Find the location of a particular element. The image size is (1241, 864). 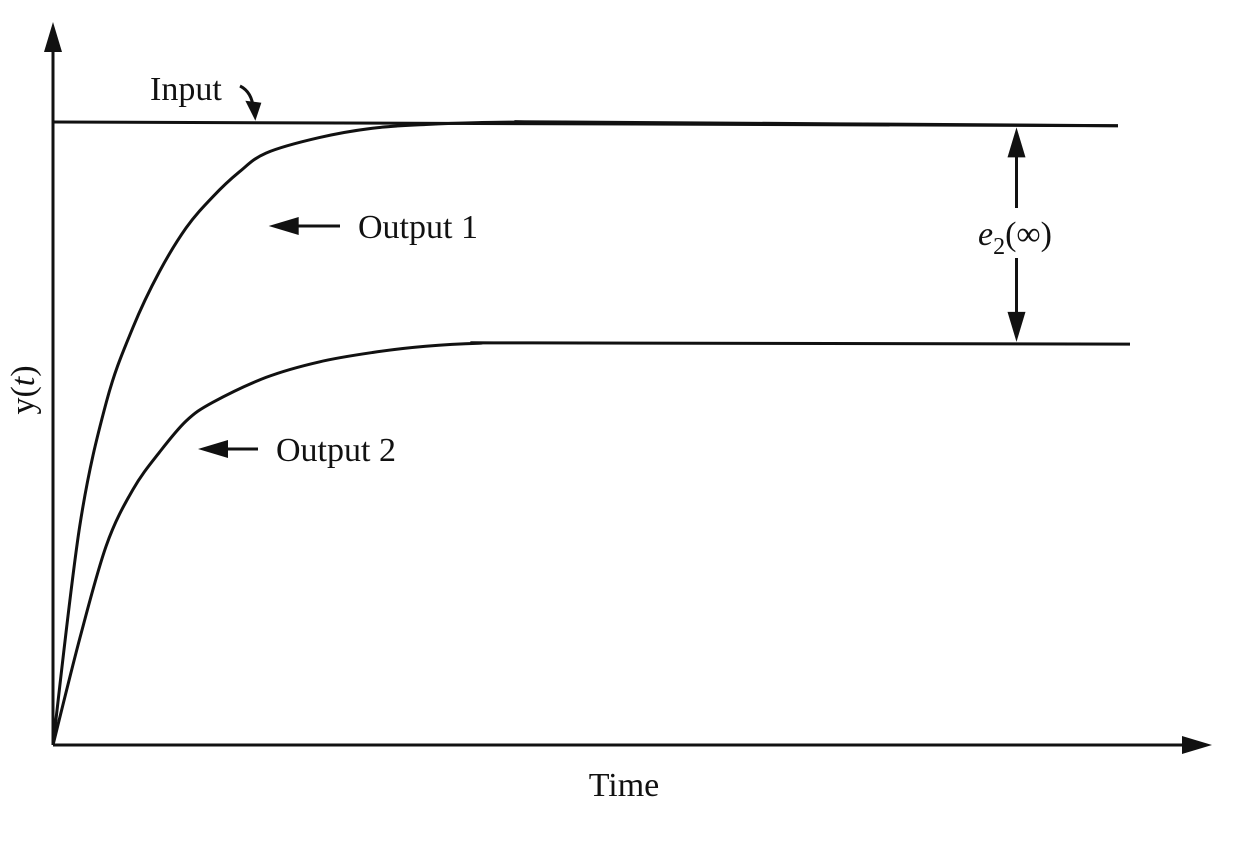

error-symbol: e is located at coordinates (985, 234).